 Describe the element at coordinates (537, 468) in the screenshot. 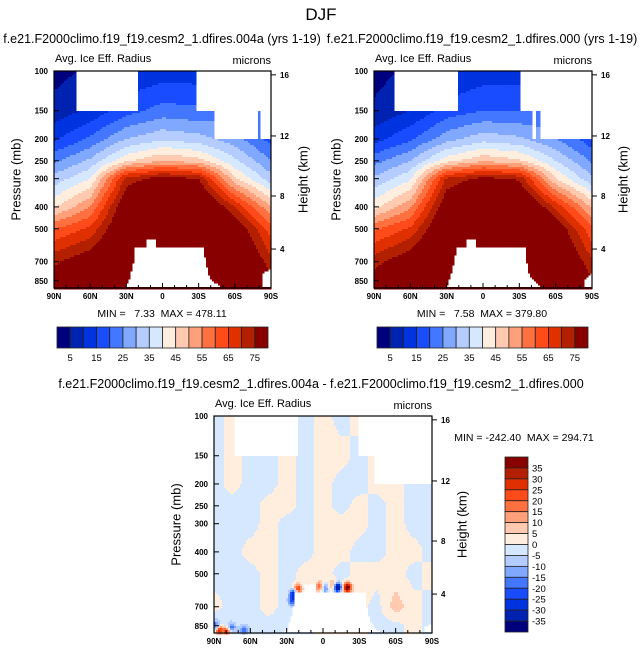

I see `colorbar-label: 35` at that location.